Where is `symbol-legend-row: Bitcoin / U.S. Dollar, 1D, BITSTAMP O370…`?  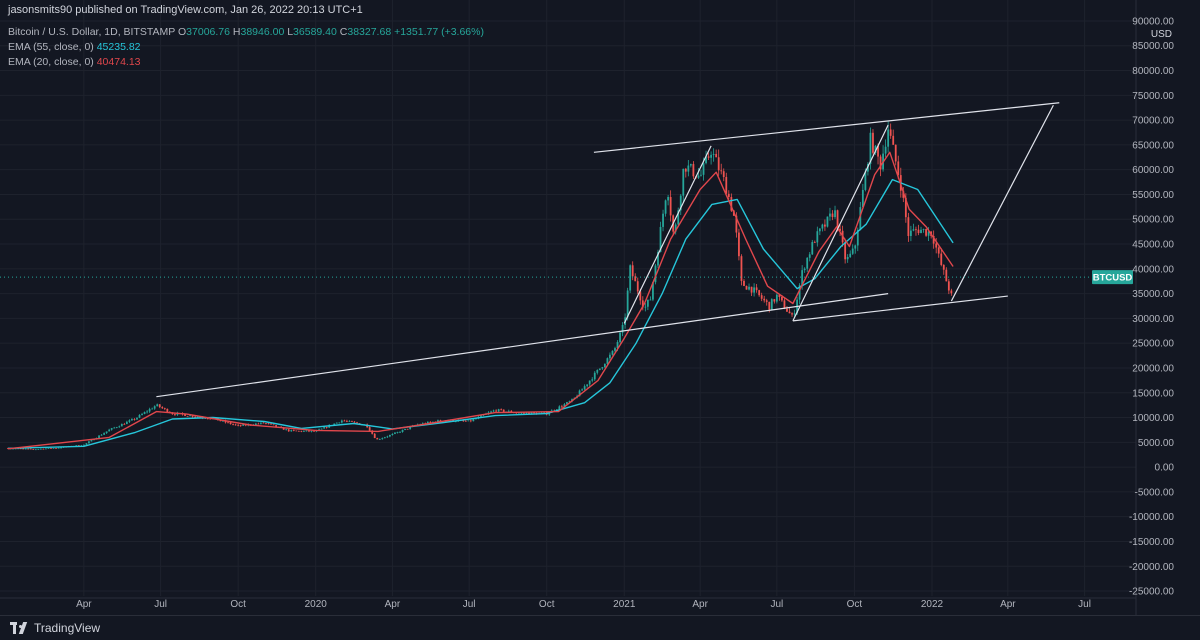 symbol-legend-row: Bitcoin / U.S. Dollar, 1D, BITSTAMP O370… is located at coordinates (246, 32).